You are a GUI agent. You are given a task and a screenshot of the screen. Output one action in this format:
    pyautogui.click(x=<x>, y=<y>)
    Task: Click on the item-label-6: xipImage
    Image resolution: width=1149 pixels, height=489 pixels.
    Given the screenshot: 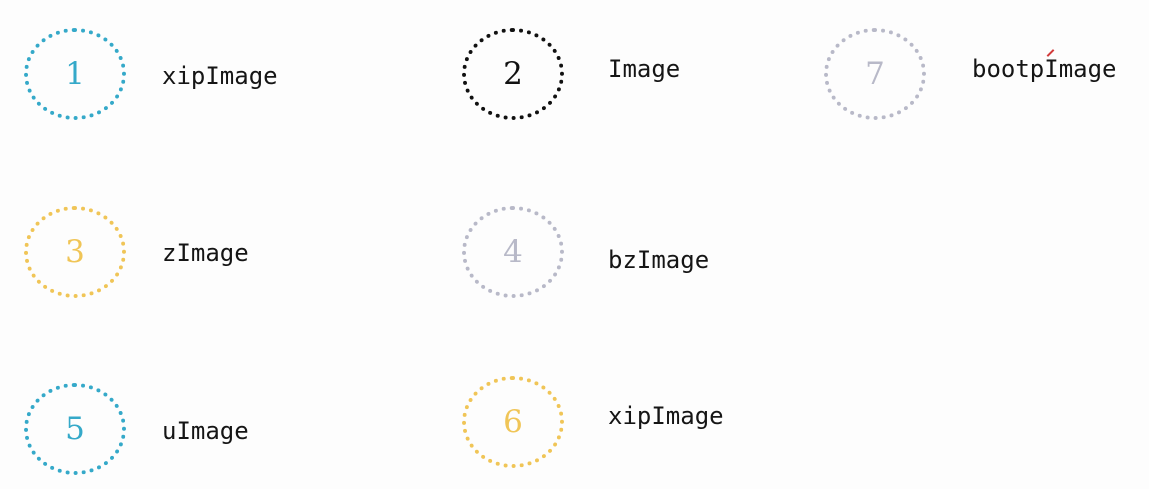 What is the action you would take?
    pyautogui.click(x=666, y=416)
    